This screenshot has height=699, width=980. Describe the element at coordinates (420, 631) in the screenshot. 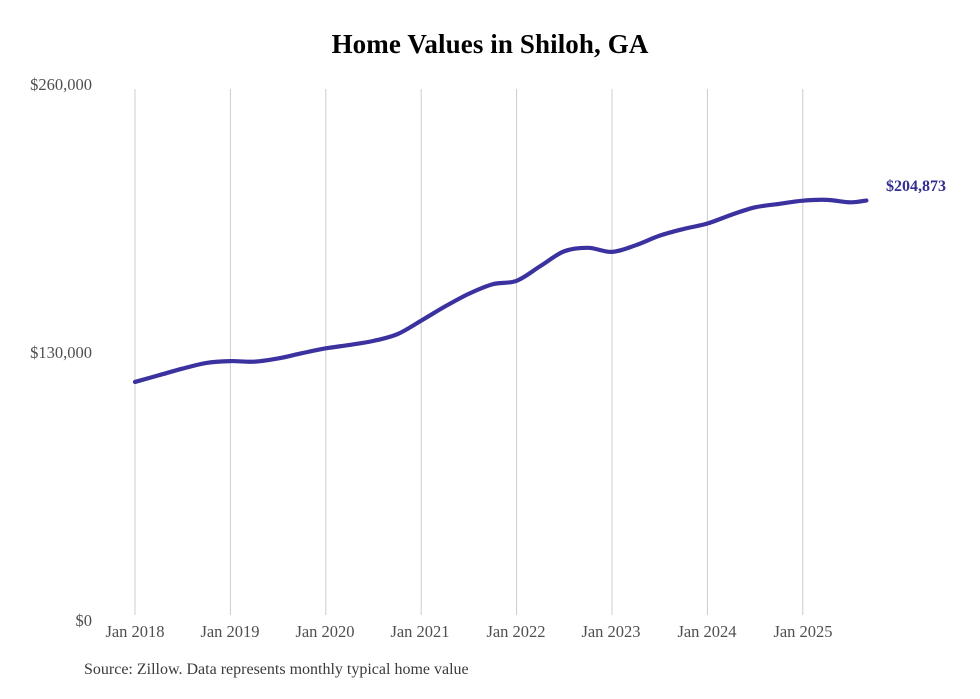

I see `x-axis-tick-label-jan-2021: Jan 2021` at that location.